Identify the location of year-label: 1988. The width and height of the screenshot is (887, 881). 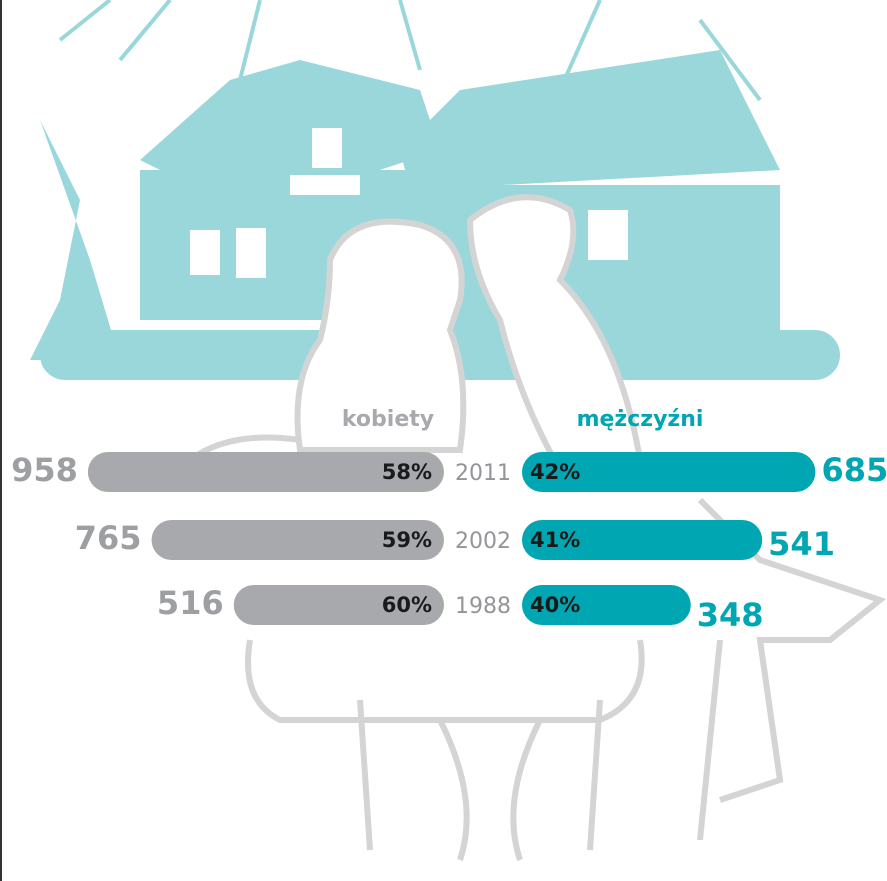
(483, 606).